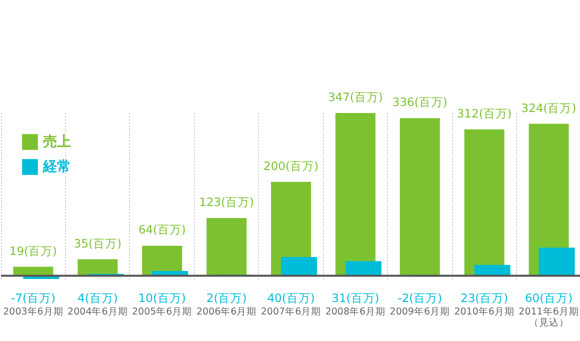 This screenshot has width=580, height=341. Describe the element at coordinates (291, 312) in the screenshot. I see `x-tick-label: 2007年6月期` at that location.